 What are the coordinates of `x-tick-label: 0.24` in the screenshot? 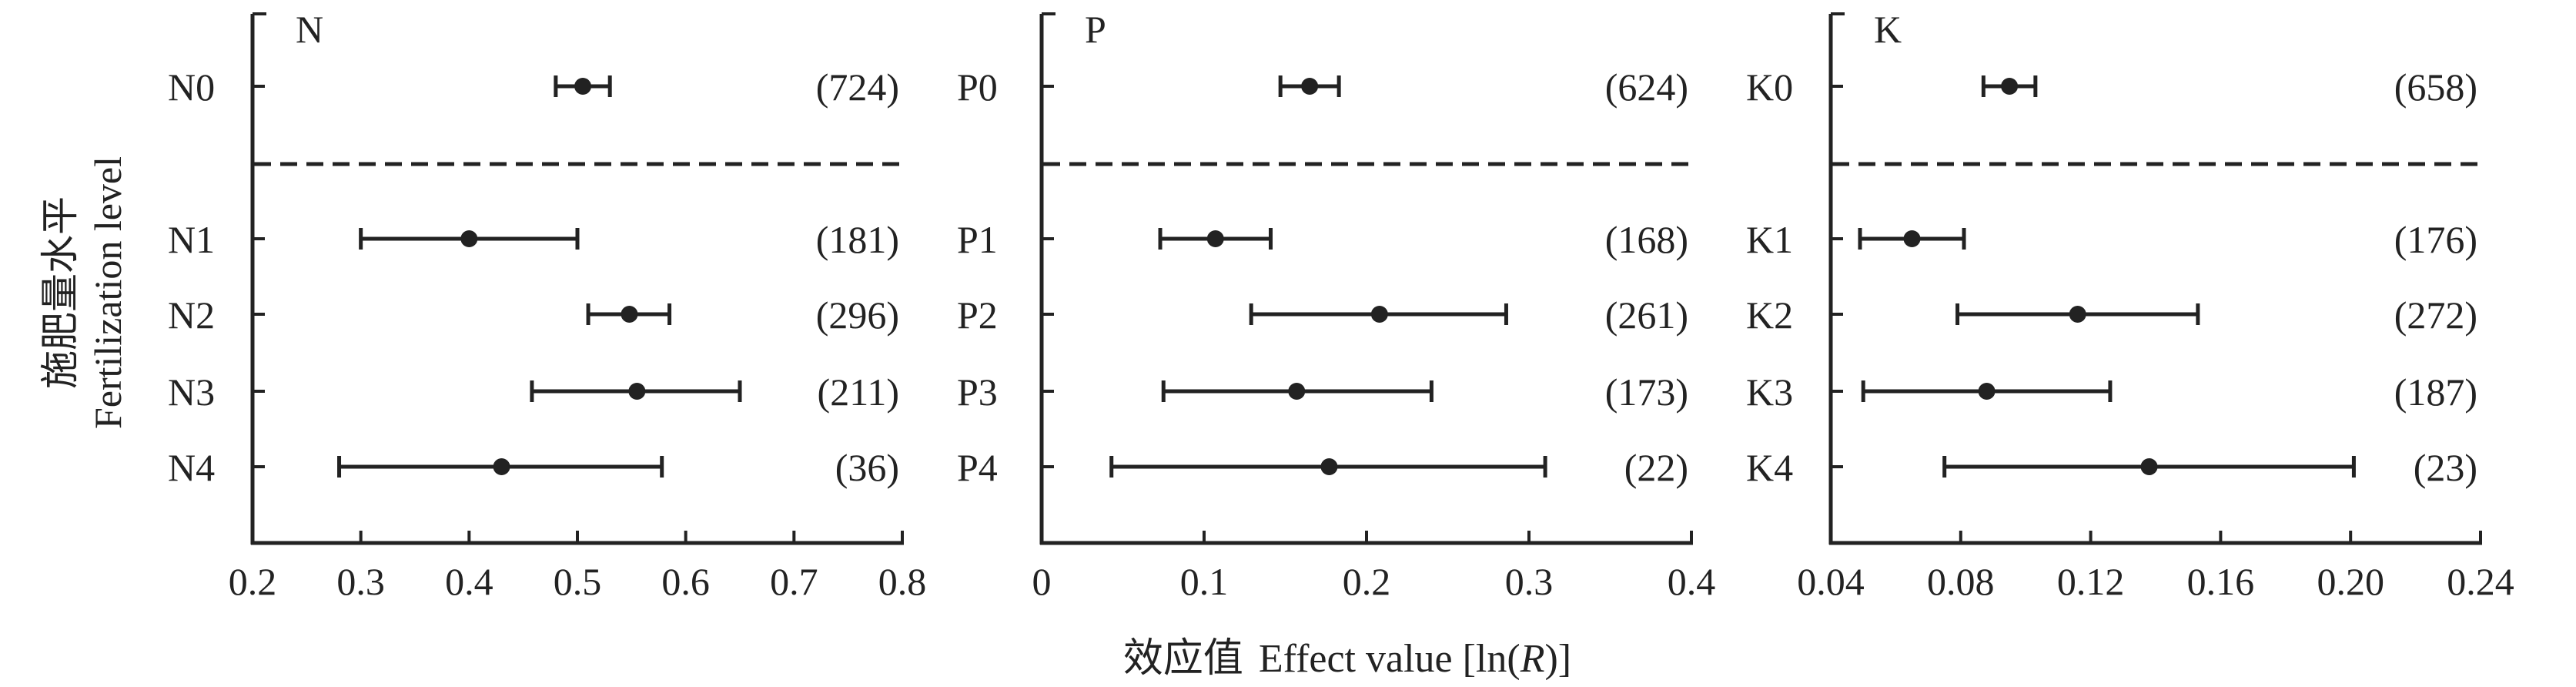 It's located at (2481, 581).